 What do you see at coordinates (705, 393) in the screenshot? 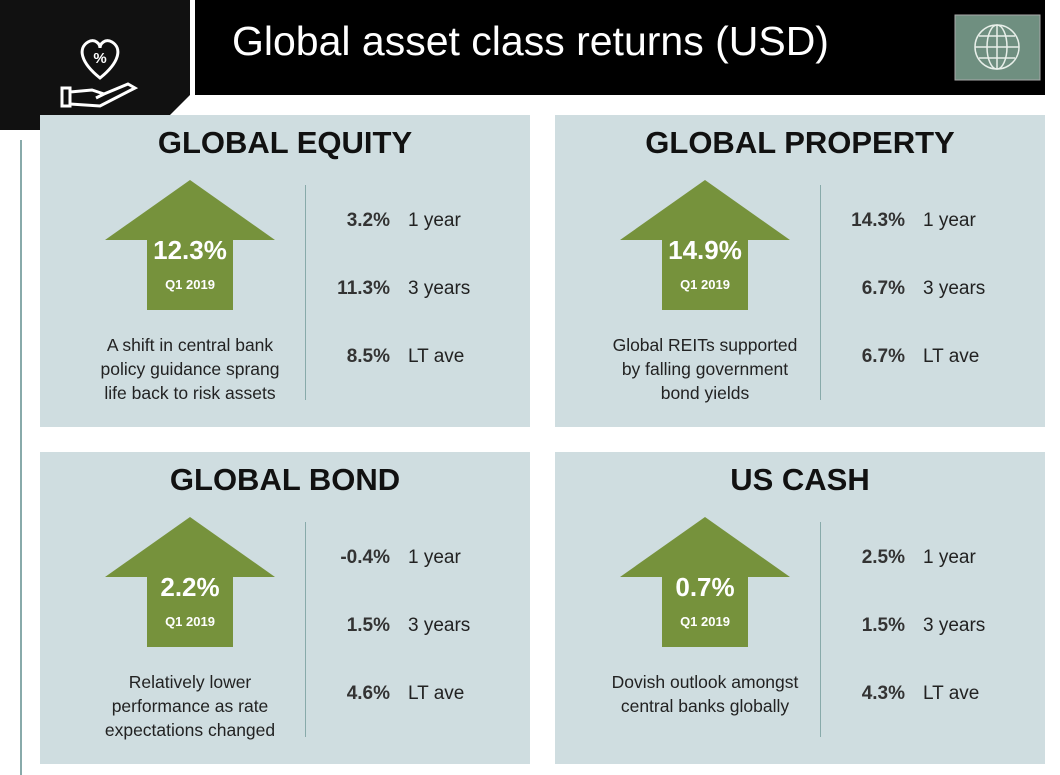
I see `description-line: bond yields` at bounding box center [705, 393].